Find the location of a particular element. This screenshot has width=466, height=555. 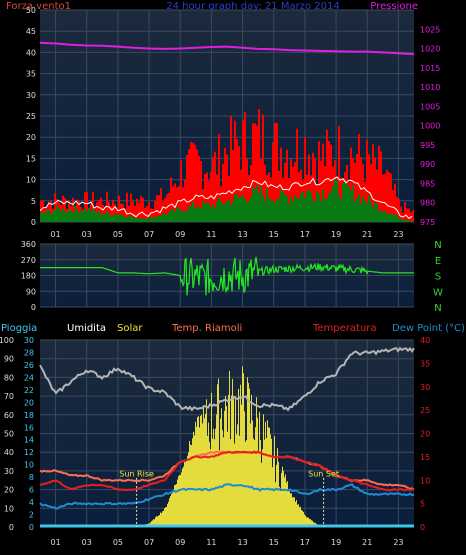

rain-tick-label: 18 is located at coordinates (29, 415).